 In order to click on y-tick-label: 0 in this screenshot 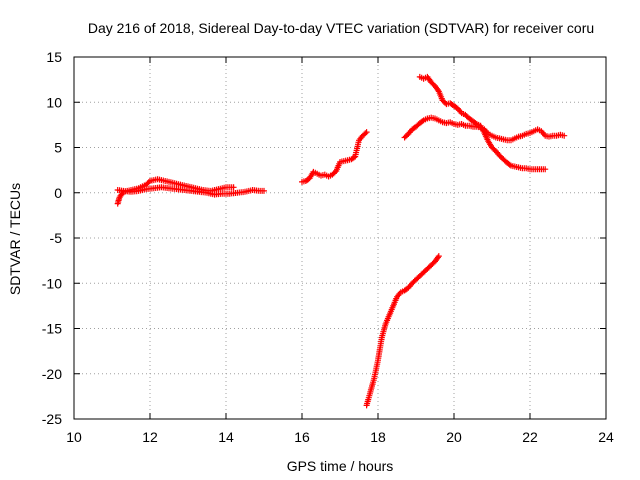, I will do `click(58, 193)`.